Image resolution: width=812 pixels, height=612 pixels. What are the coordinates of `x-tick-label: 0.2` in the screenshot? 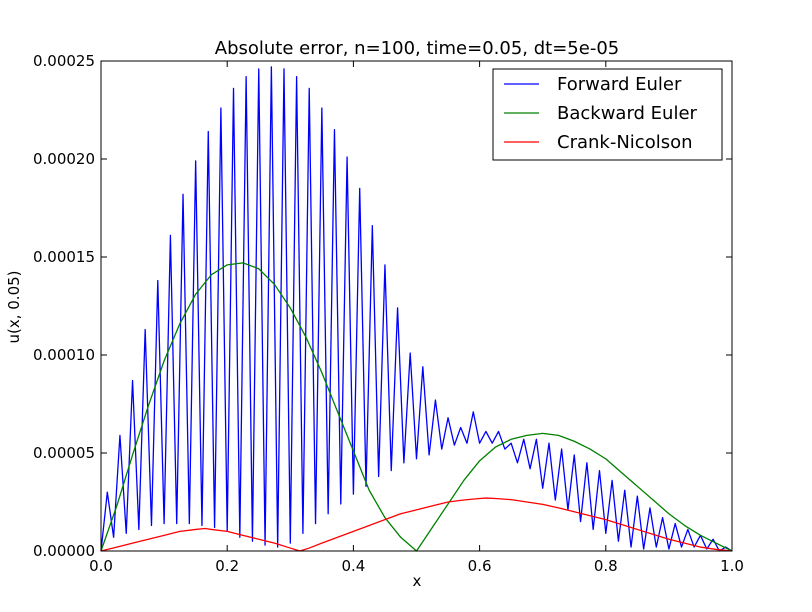 It's located at (227, 566).